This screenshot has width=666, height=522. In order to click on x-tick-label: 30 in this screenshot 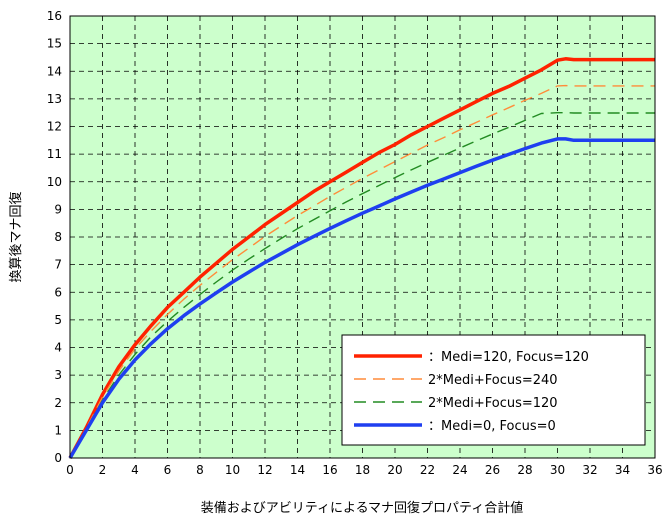, I will do `click(557, 470)`.